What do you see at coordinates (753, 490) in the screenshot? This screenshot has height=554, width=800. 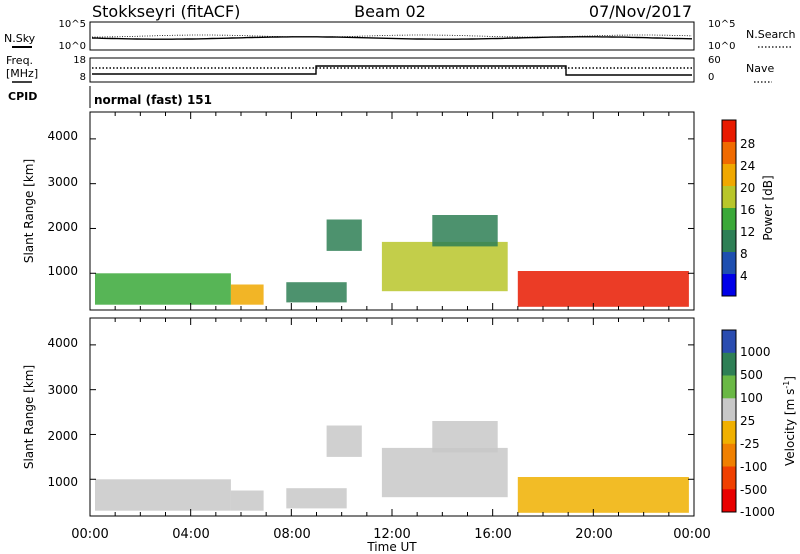 I see `velocity-colorbar-tick: -500` at bounding box center [753, 490].